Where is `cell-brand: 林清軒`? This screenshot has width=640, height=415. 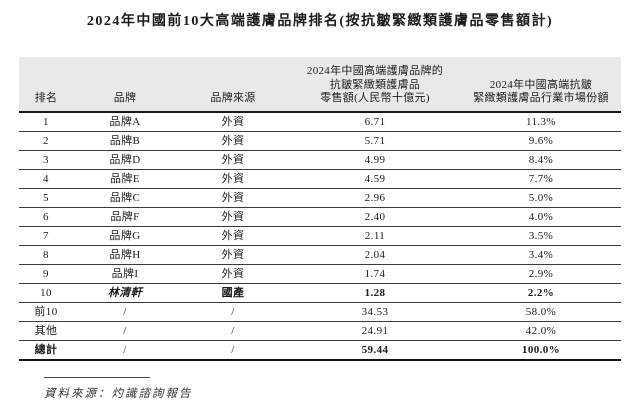 cell-brand: 林清軒 is located at coordinates (125, 293).